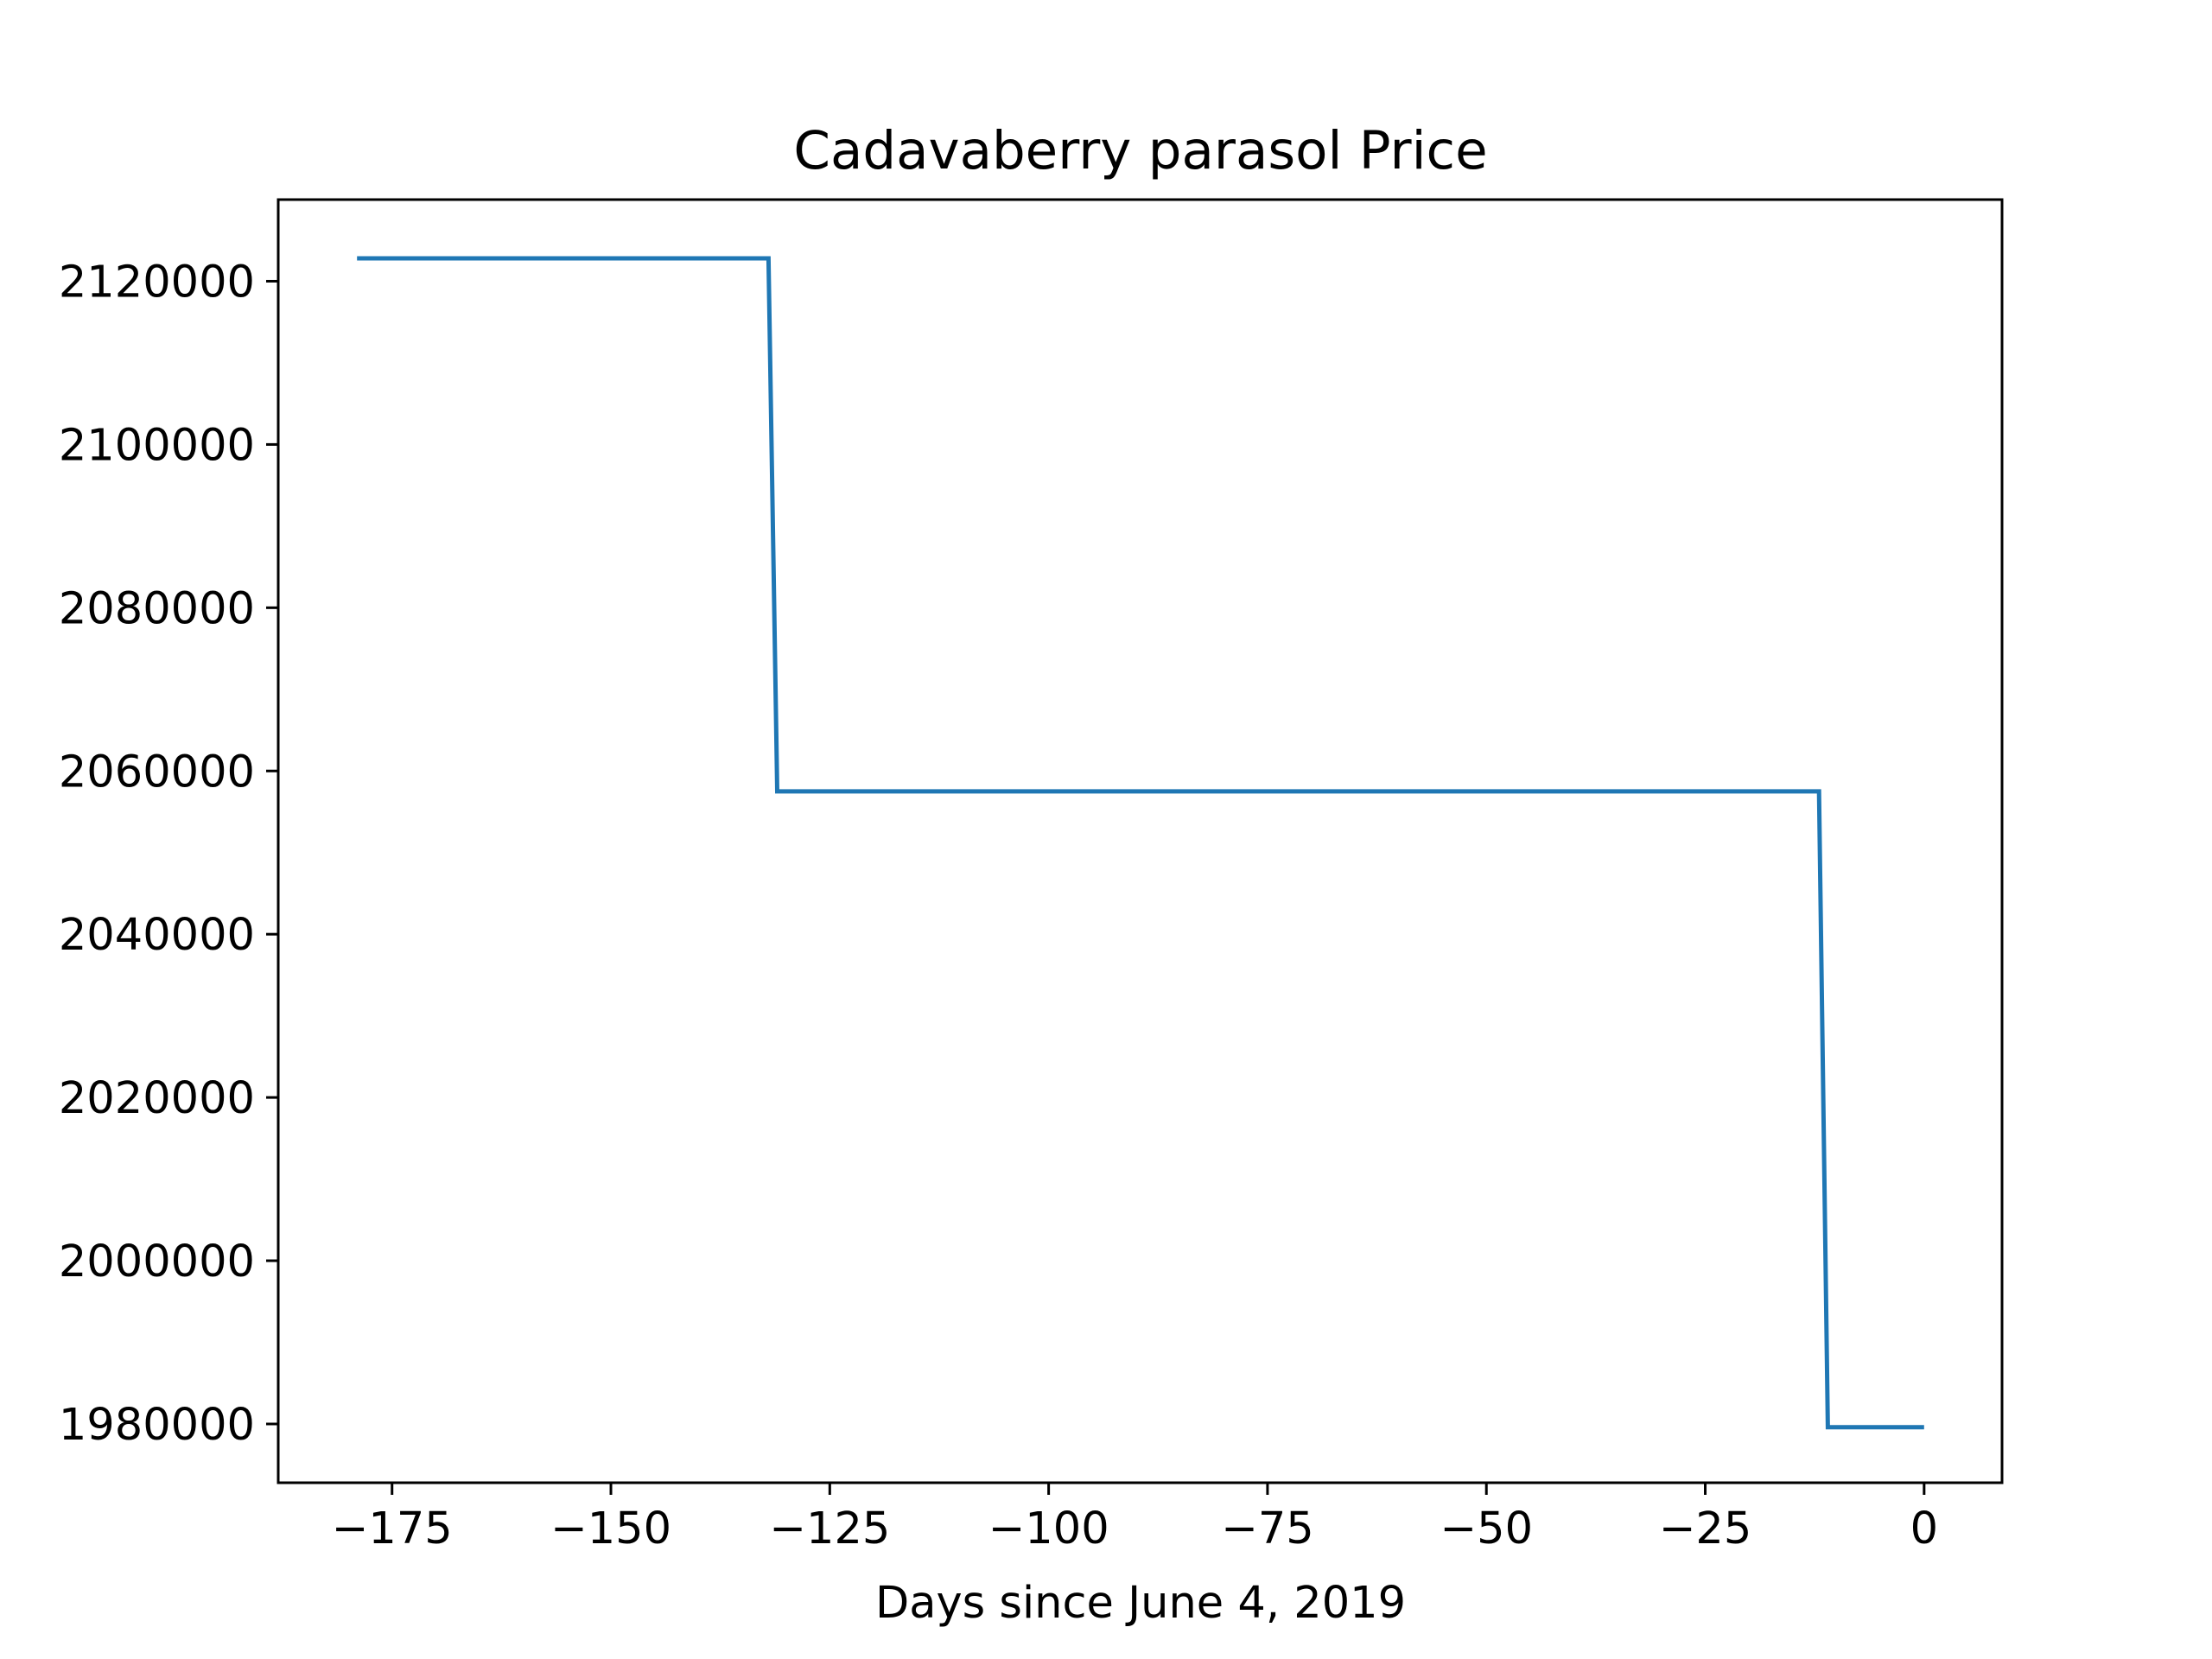 The width and height of the screenshot is (2212, 1659). What do you see at coordinates (610, 1528) in the screenshot?
I see `x-tick-label: −150` at bounding box center [610, 1528].